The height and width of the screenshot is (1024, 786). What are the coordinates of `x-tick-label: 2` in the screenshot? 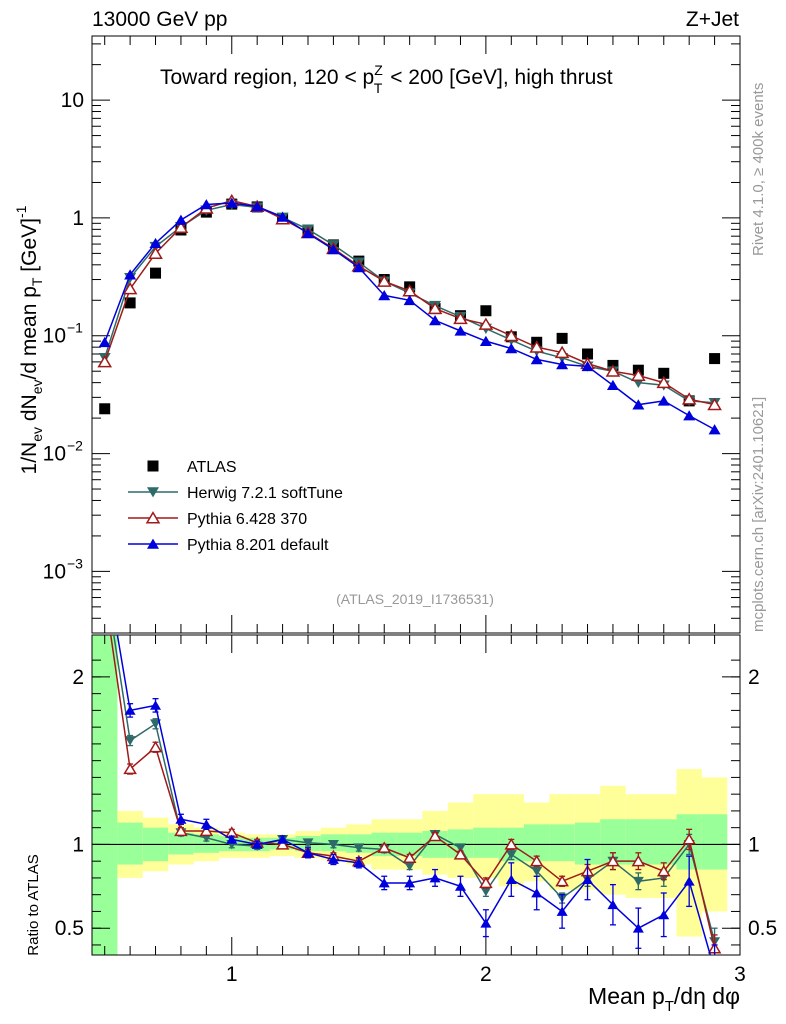 It's located at (486, 974).